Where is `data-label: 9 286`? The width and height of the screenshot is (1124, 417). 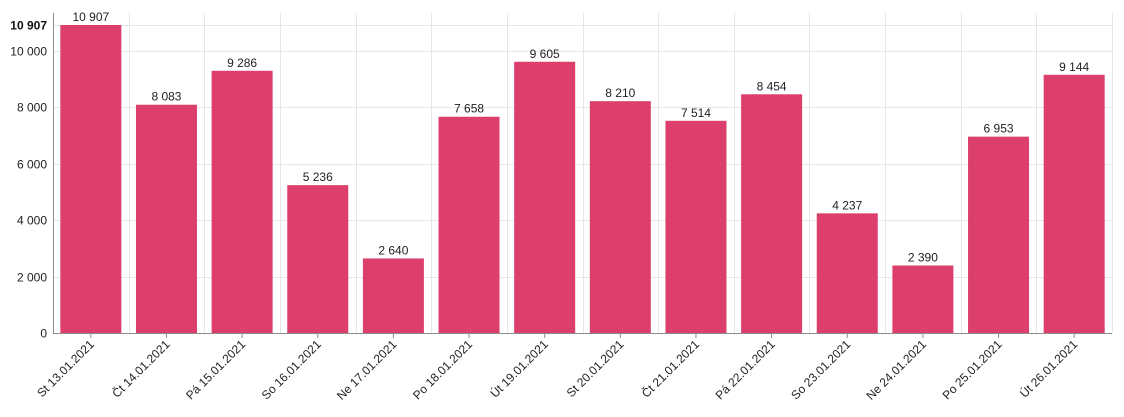
data-label: 9 286 is located at coordinates (242, 63).